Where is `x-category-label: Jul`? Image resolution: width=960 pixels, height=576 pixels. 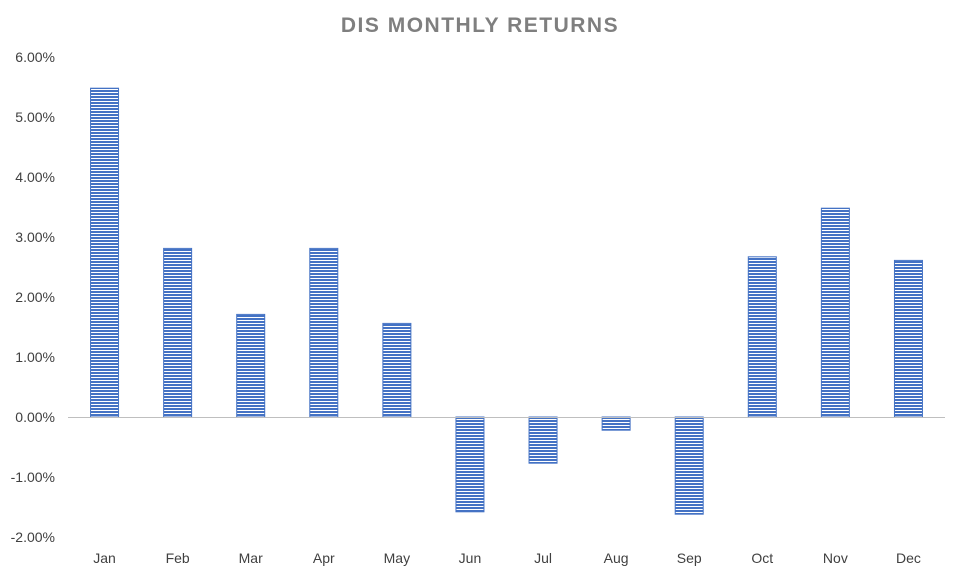
x-category-label: Jul is located at coordinates (543, 558).